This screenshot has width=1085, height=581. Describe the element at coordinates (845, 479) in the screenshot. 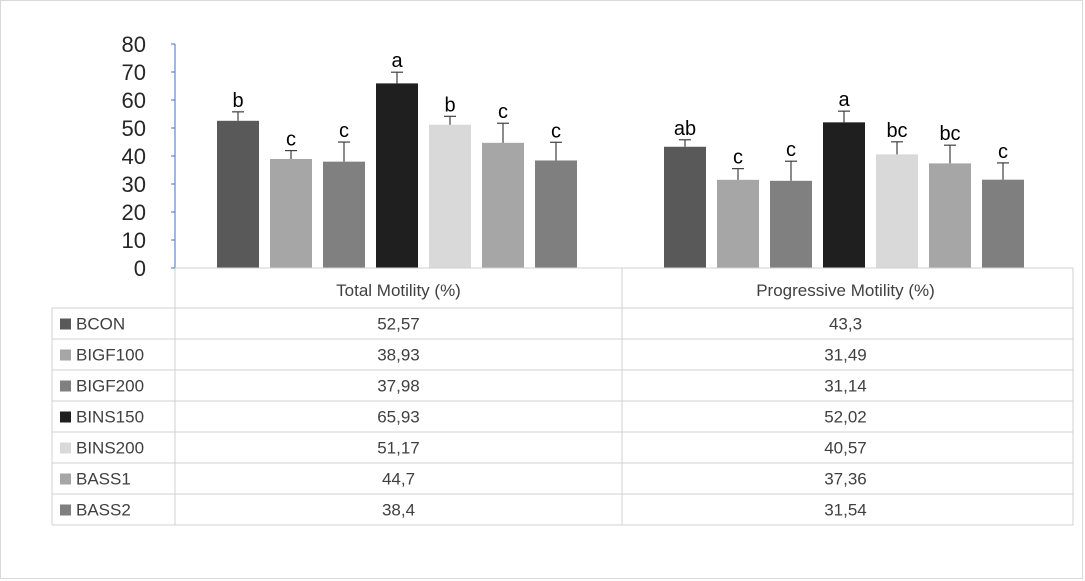

I see `table-value: 37,36` at that location.